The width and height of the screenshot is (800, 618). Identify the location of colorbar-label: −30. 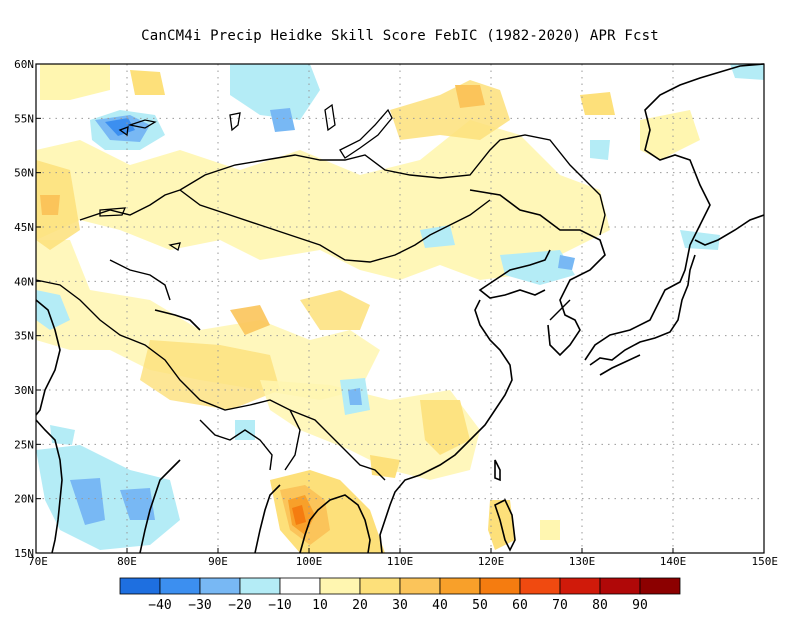
(199, 605).